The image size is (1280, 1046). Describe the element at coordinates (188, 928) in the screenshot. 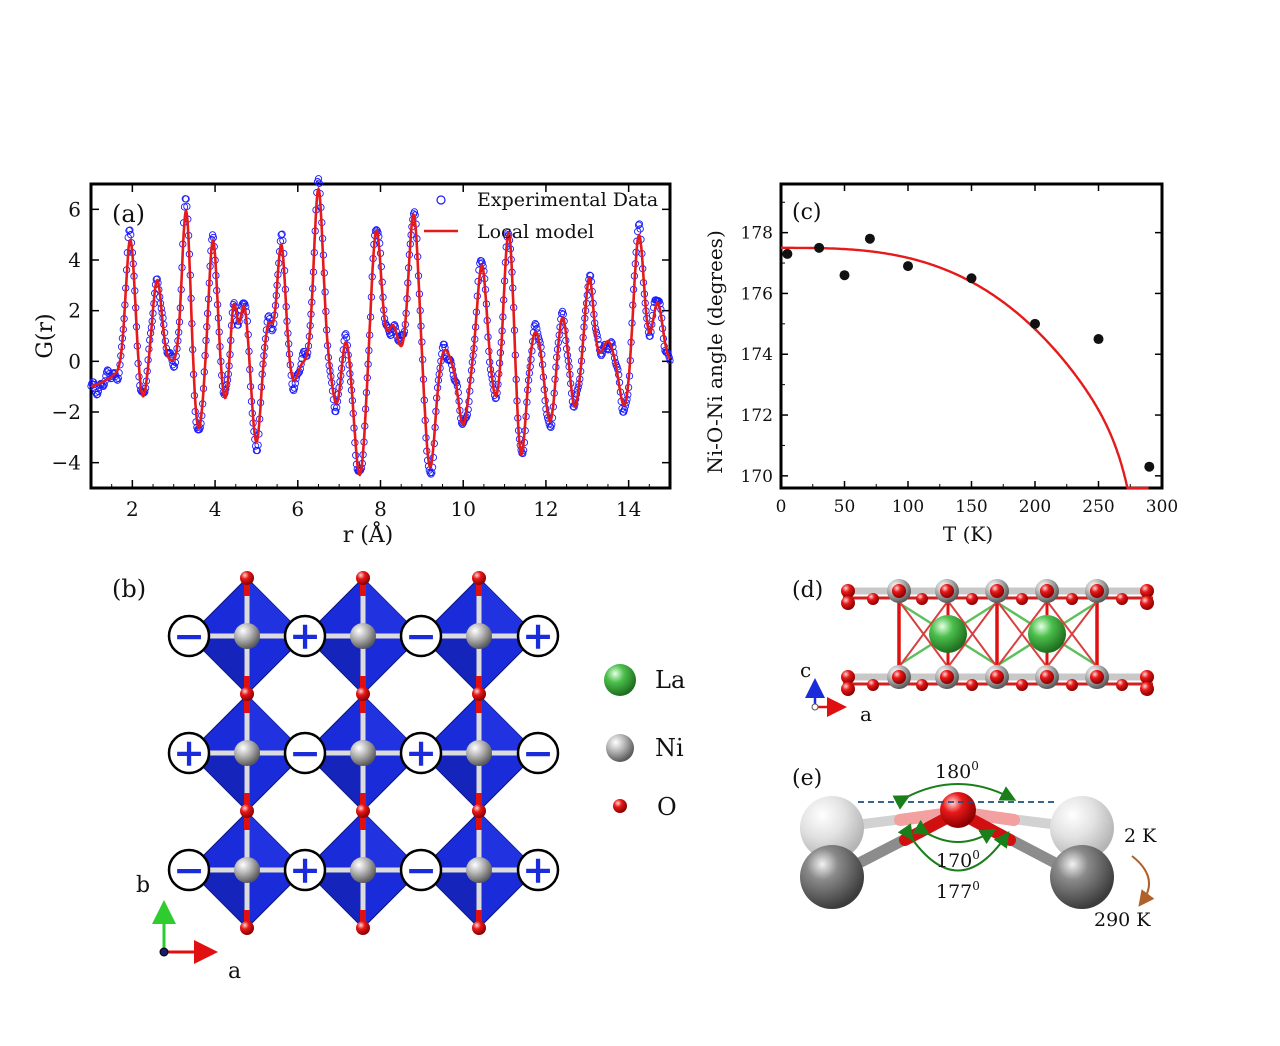

I see `panel-b-axes: b a` at that location.